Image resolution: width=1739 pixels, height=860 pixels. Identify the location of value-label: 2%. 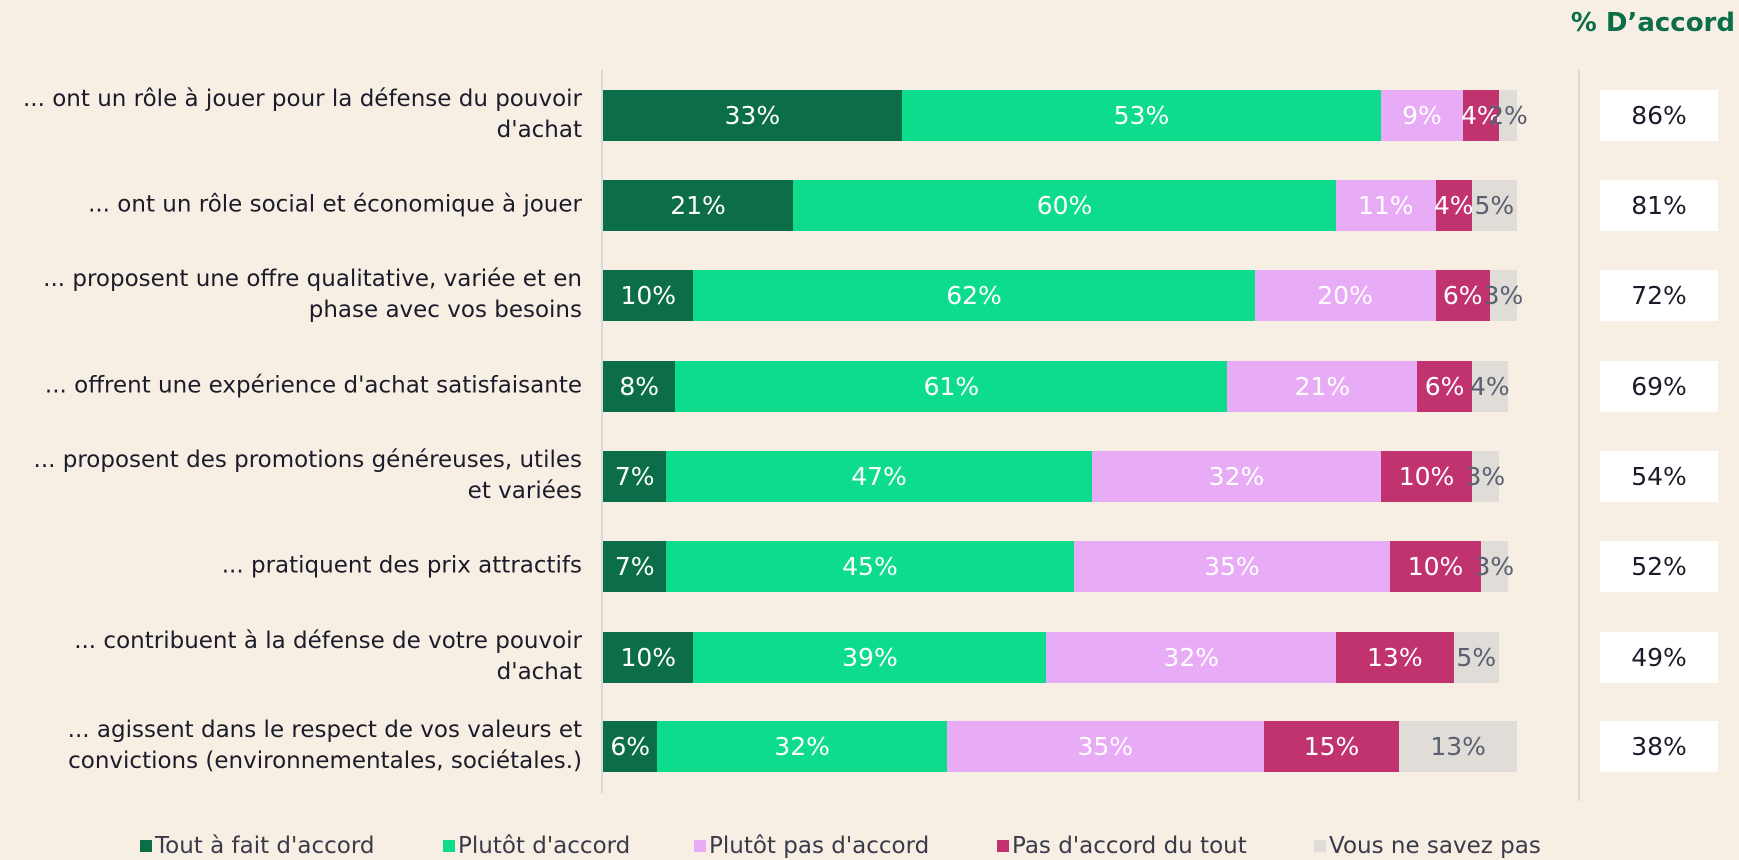
(1508, 115).